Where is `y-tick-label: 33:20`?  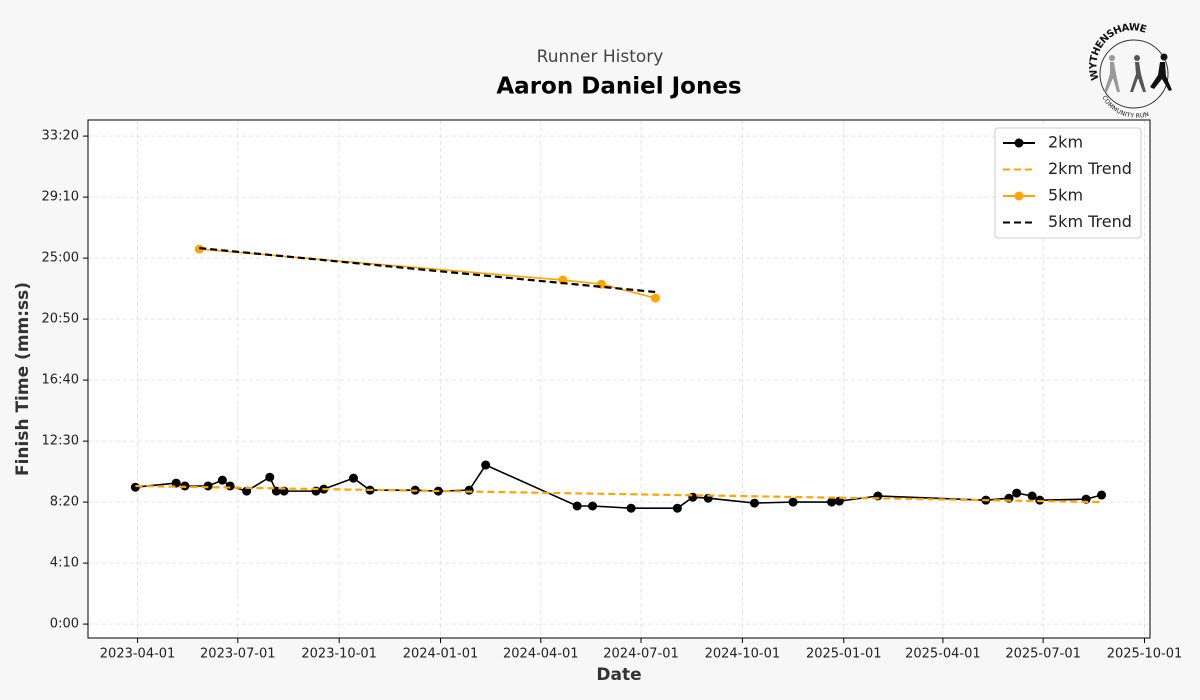
y-tick-label: 33:20 is located at coordinates (60, 136).